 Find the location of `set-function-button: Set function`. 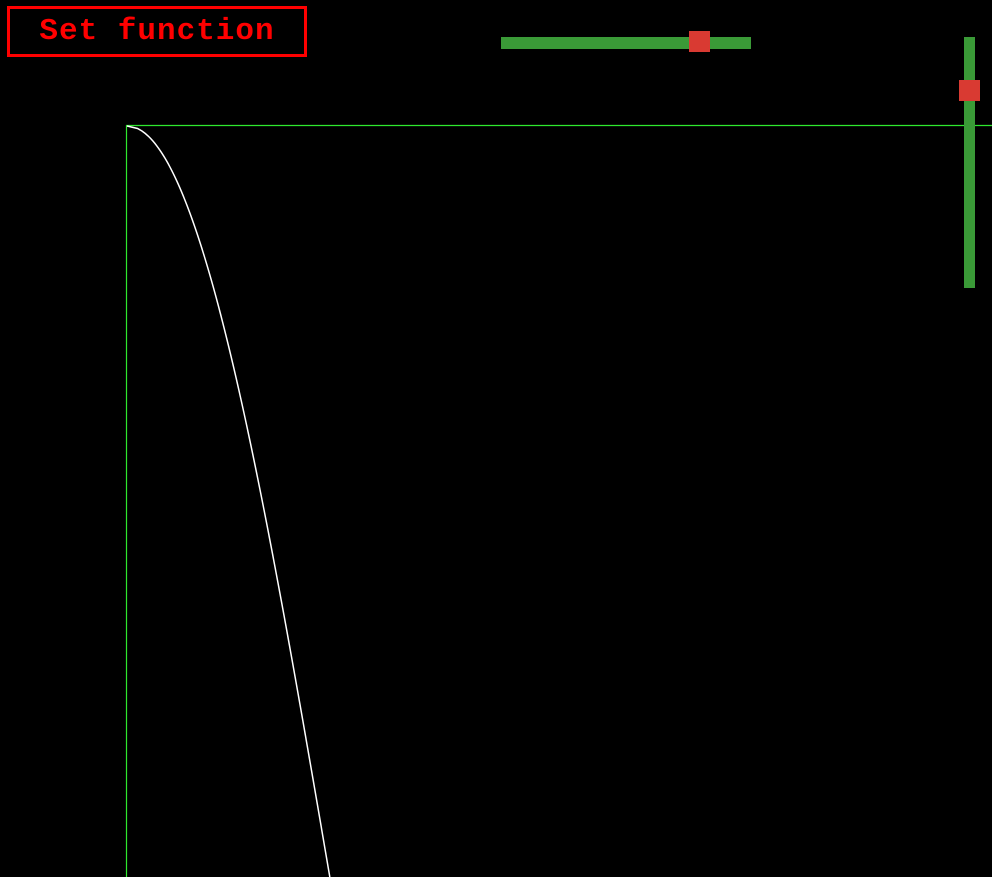

set-function-button: Set function is located at coordinates (157, 31).